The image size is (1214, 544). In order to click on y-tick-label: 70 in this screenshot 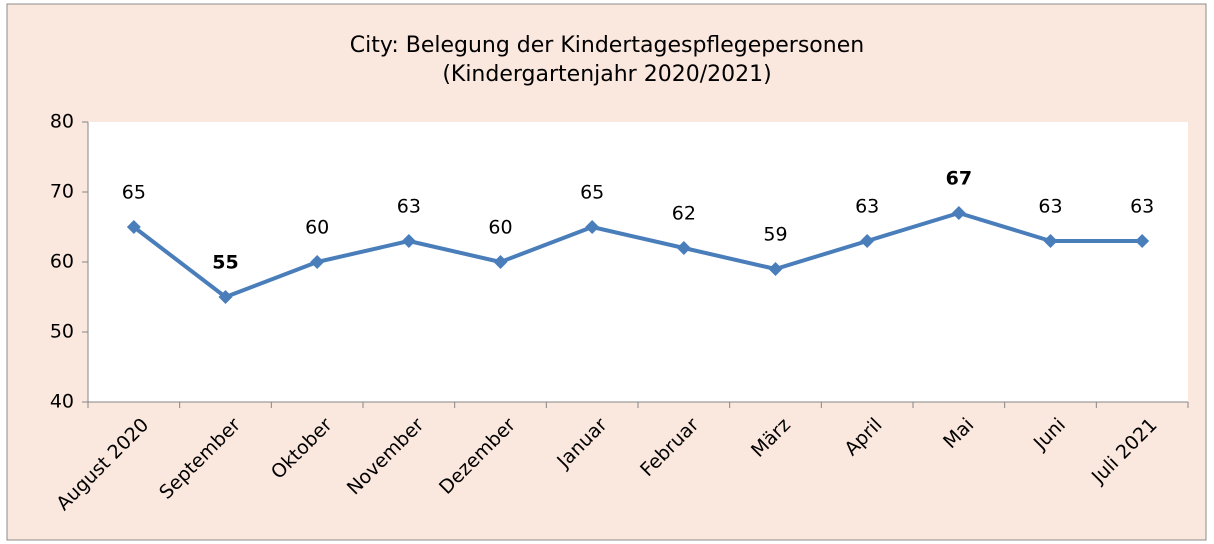, I will do `click(62, 192)`.